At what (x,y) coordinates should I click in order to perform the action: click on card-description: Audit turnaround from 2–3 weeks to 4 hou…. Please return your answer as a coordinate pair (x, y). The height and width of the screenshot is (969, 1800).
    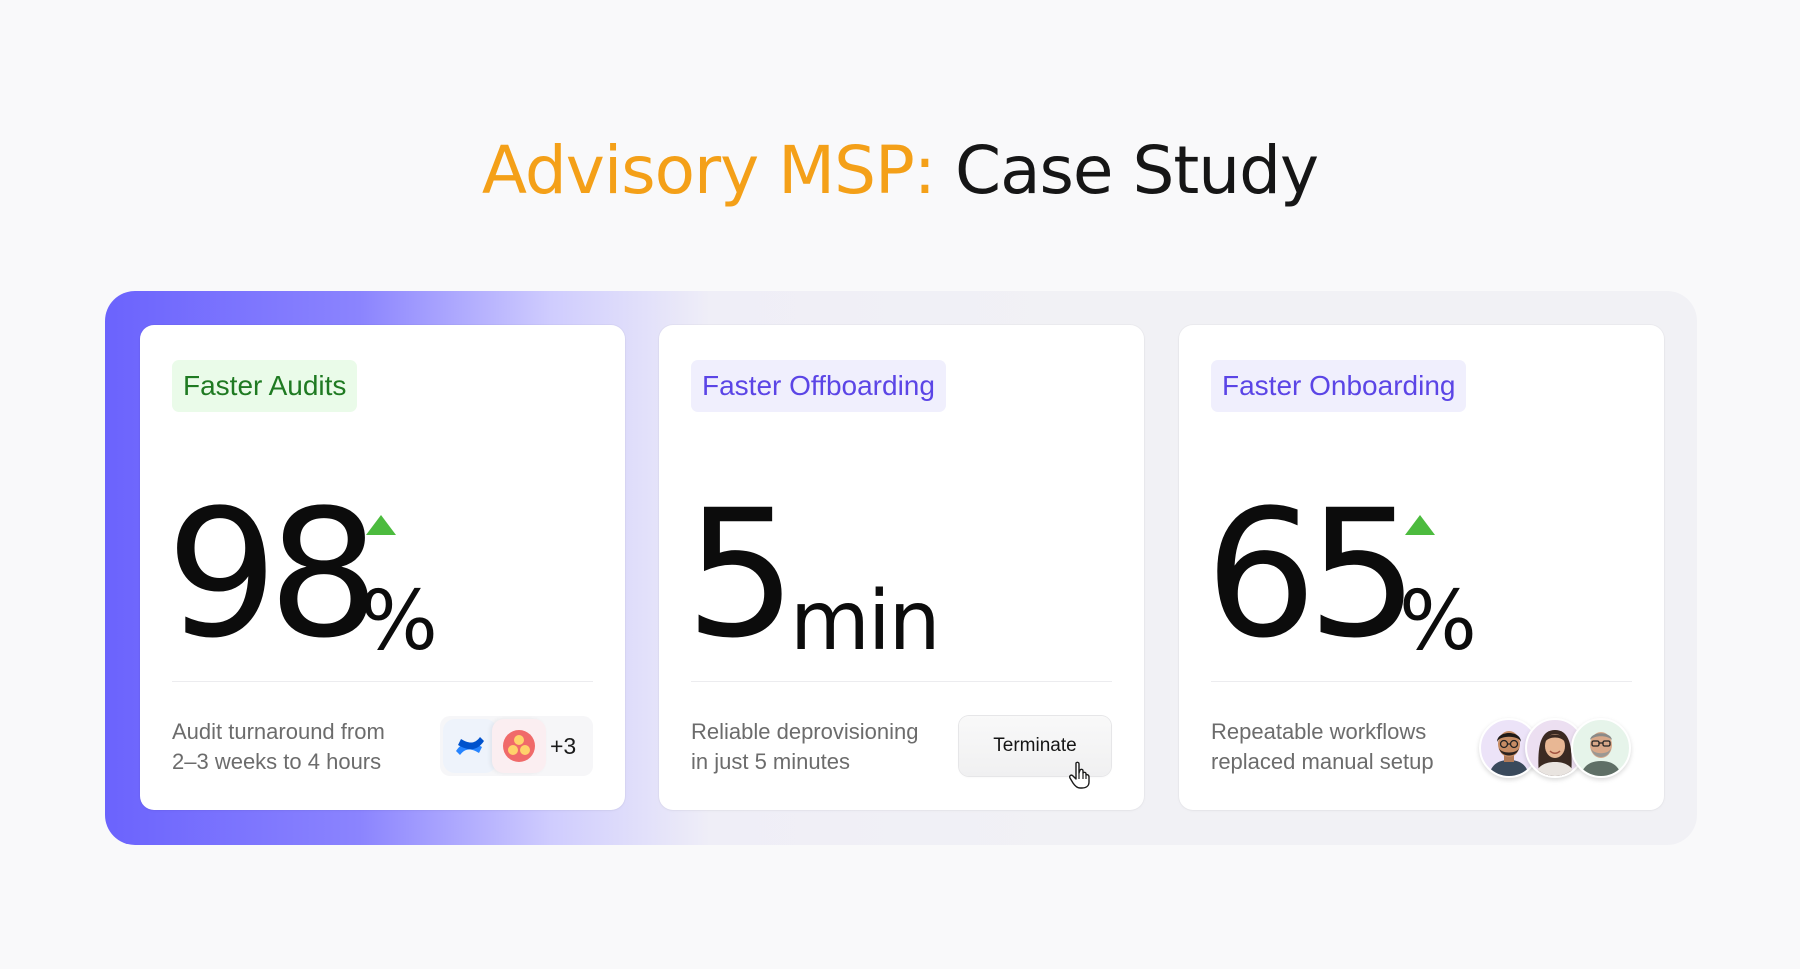
    Looking at the image, I should click on (302, 747).